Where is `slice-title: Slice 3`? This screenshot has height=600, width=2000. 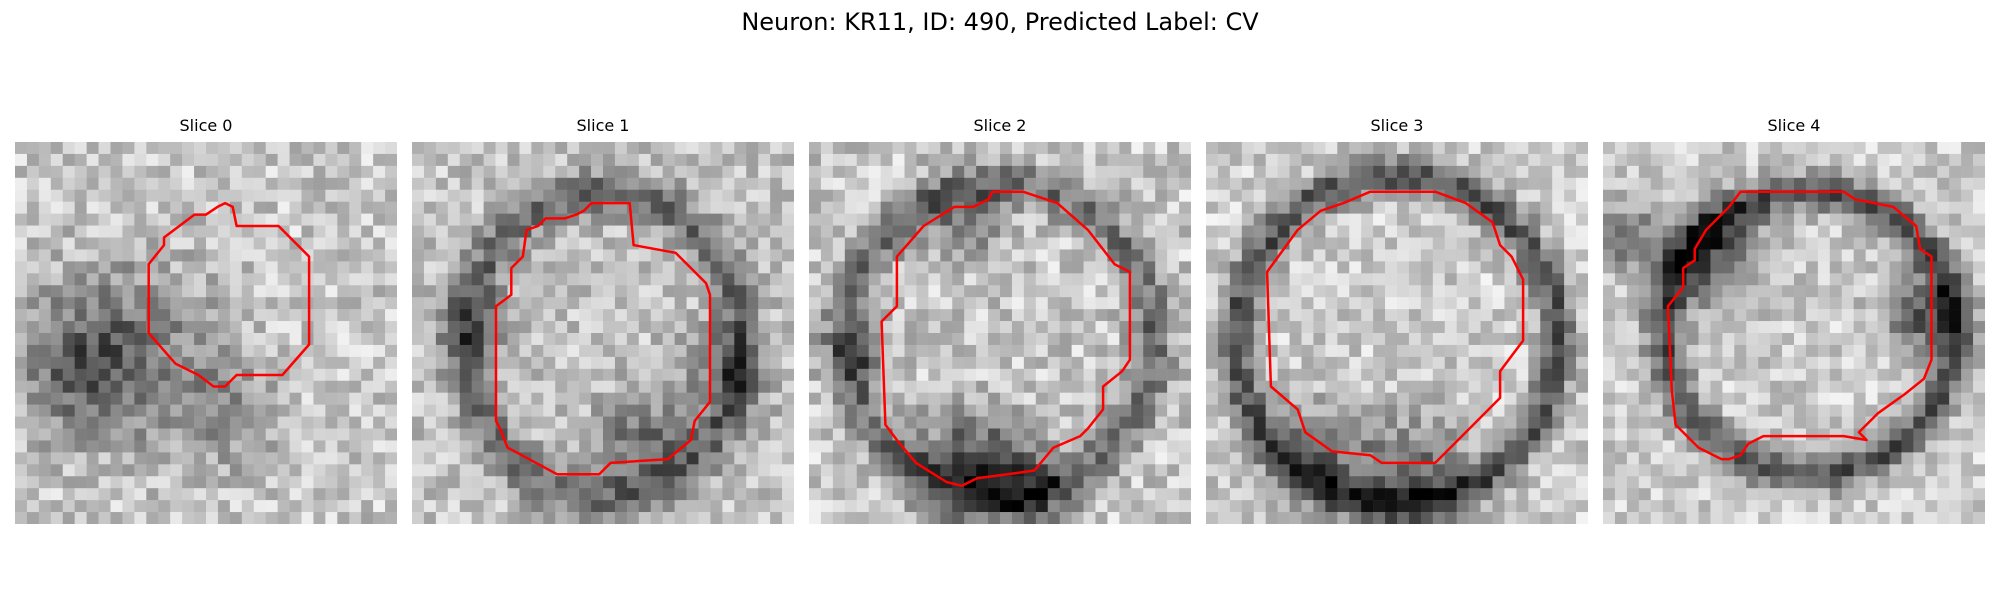
slice-title: Slice 3 is located at coordinates (1397, 125).